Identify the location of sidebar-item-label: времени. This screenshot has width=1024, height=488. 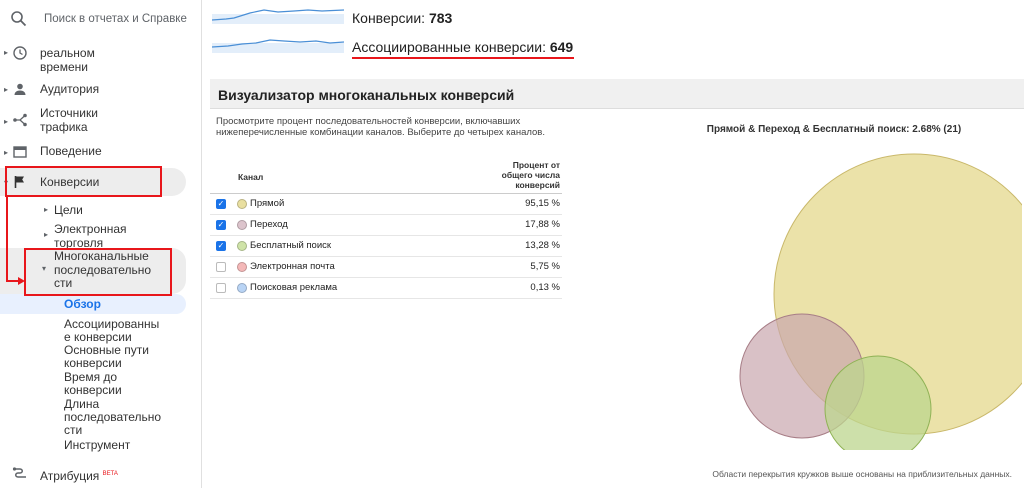
(64, 67).